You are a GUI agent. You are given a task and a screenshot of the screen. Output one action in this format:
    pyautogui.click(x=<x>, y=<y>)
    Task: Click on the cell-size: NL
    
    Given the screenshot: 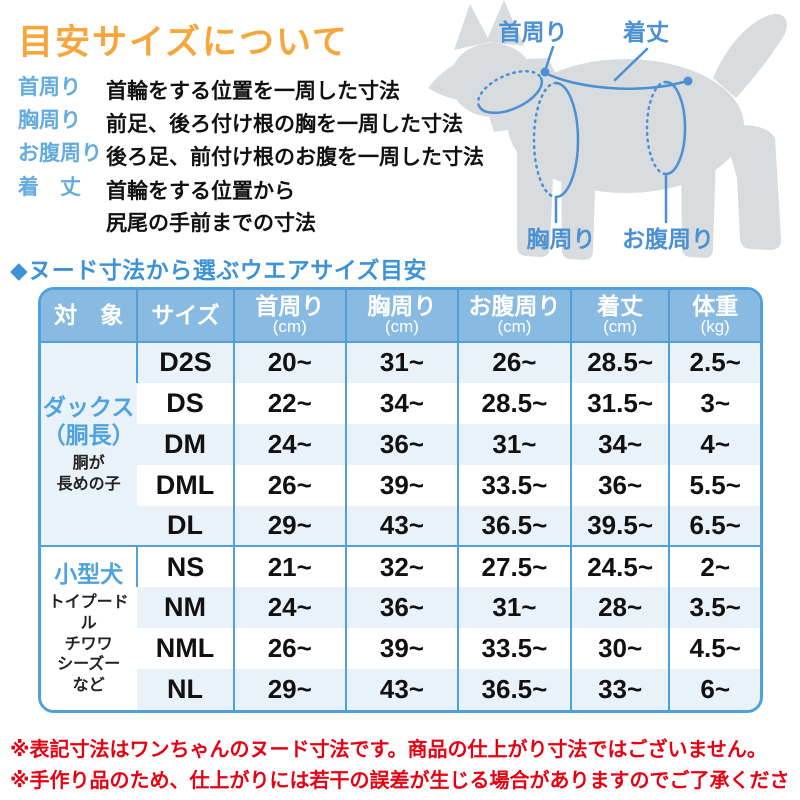 What is the action you would take?
    pyautogui.click(x=185, y=689)
    